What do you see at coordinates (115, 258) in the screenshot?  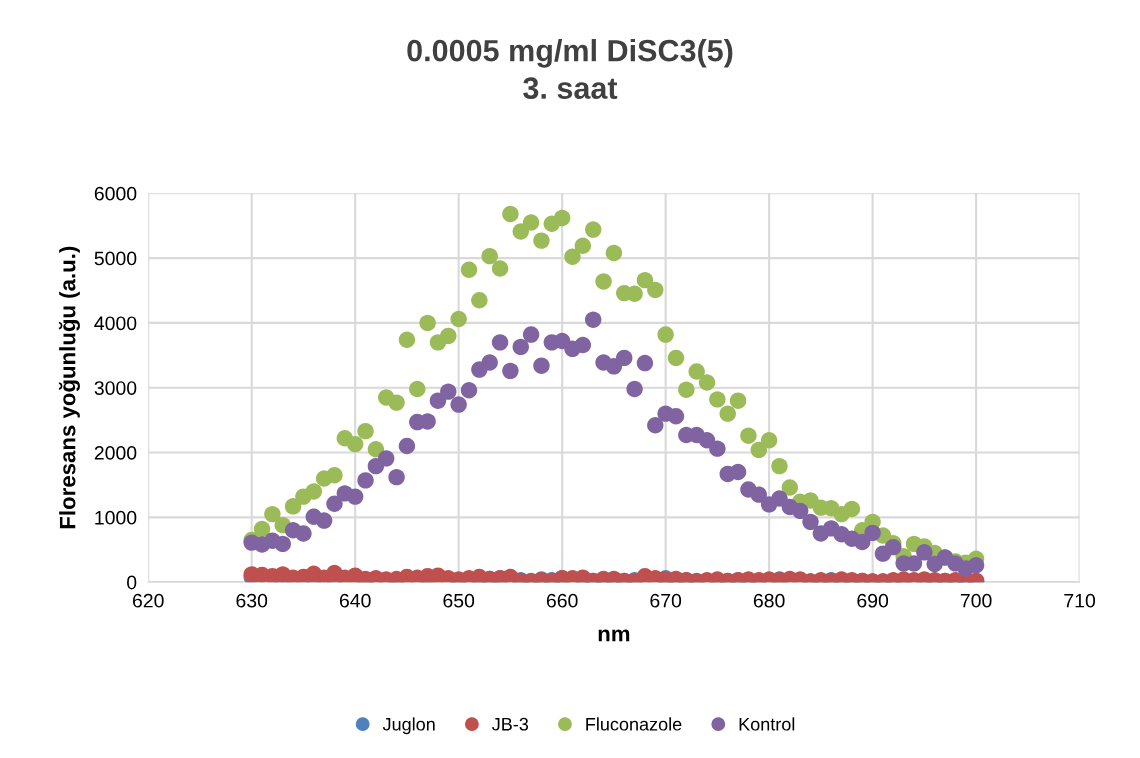 I see `y-tick-label: 5000` at bounding box center [115, 258].